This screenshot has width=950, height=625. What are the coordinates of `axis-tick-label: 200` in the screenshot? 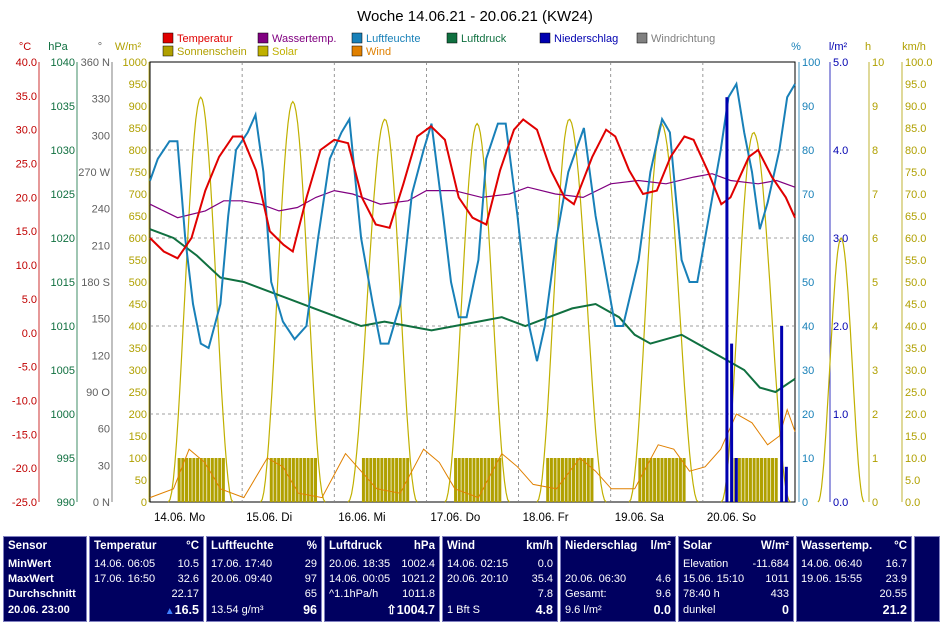 It's located at (138, 415).